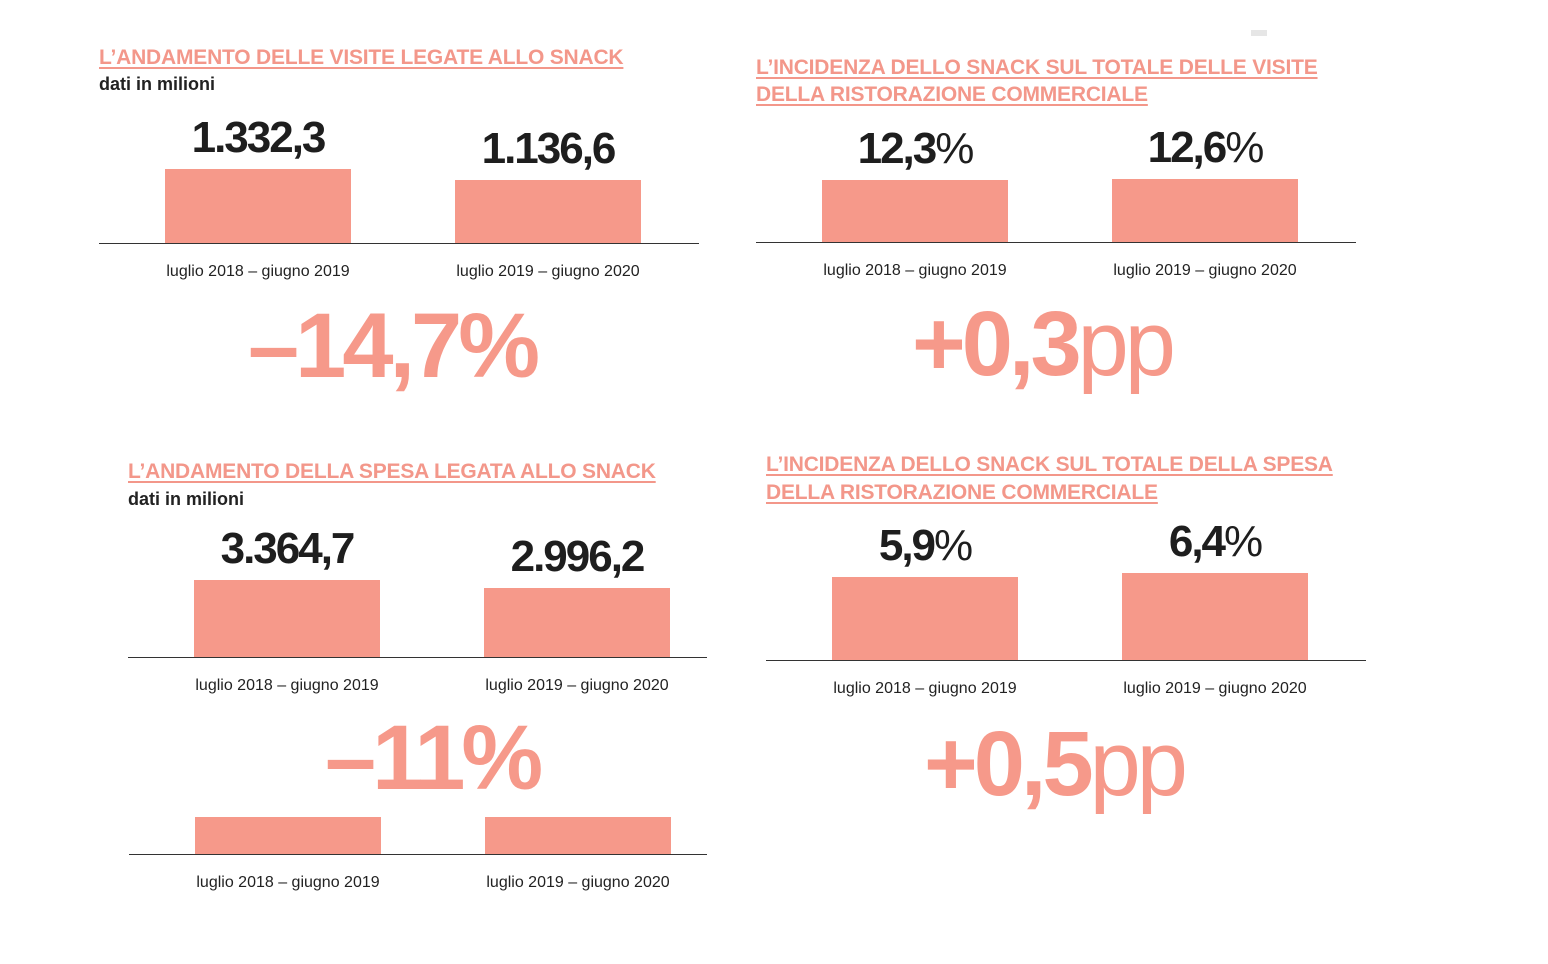 The image size is (1548, 964). What do you see at coordinates (1126, 344) in the screenshot?
I see `visits-share-change-unit: pp` at bounding box center [1126, 344].